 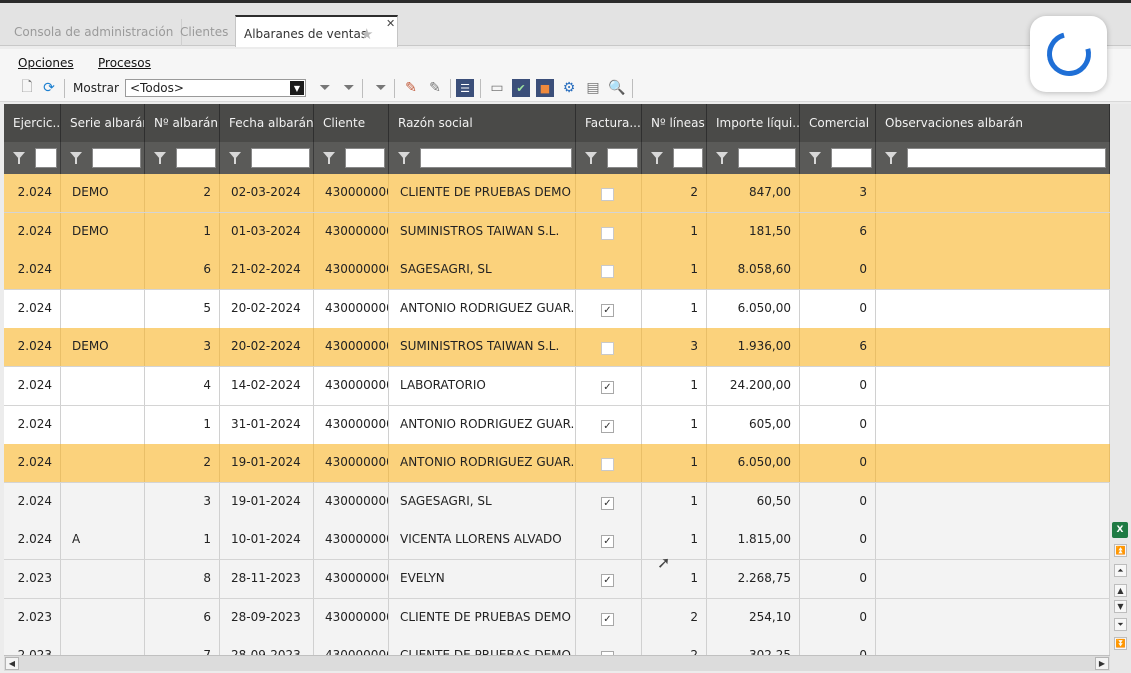 I want to click on loading-button, so click(x=1068, y=54).